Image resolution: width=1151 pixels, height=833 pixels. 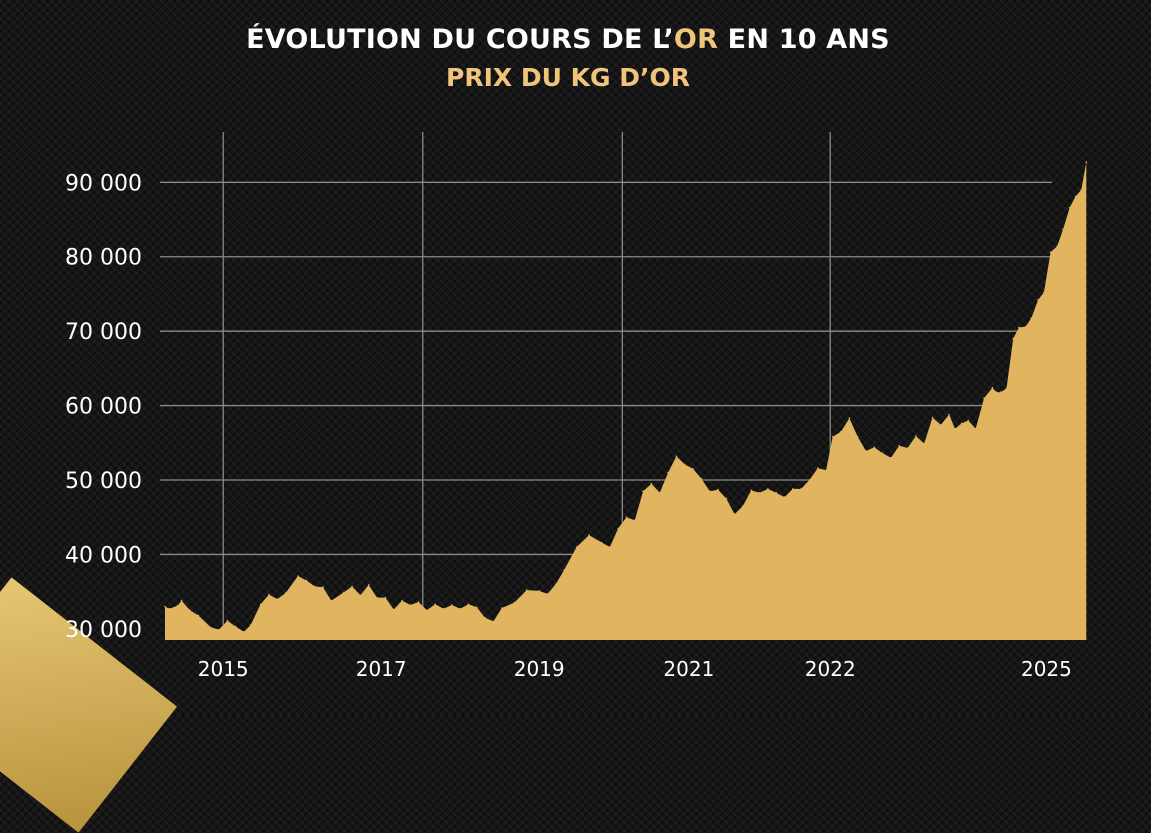 What do you see at coordinates (381, 669) in the screenshot?
I see `x-tick-label: 2017` at bounding box center [381, 669].